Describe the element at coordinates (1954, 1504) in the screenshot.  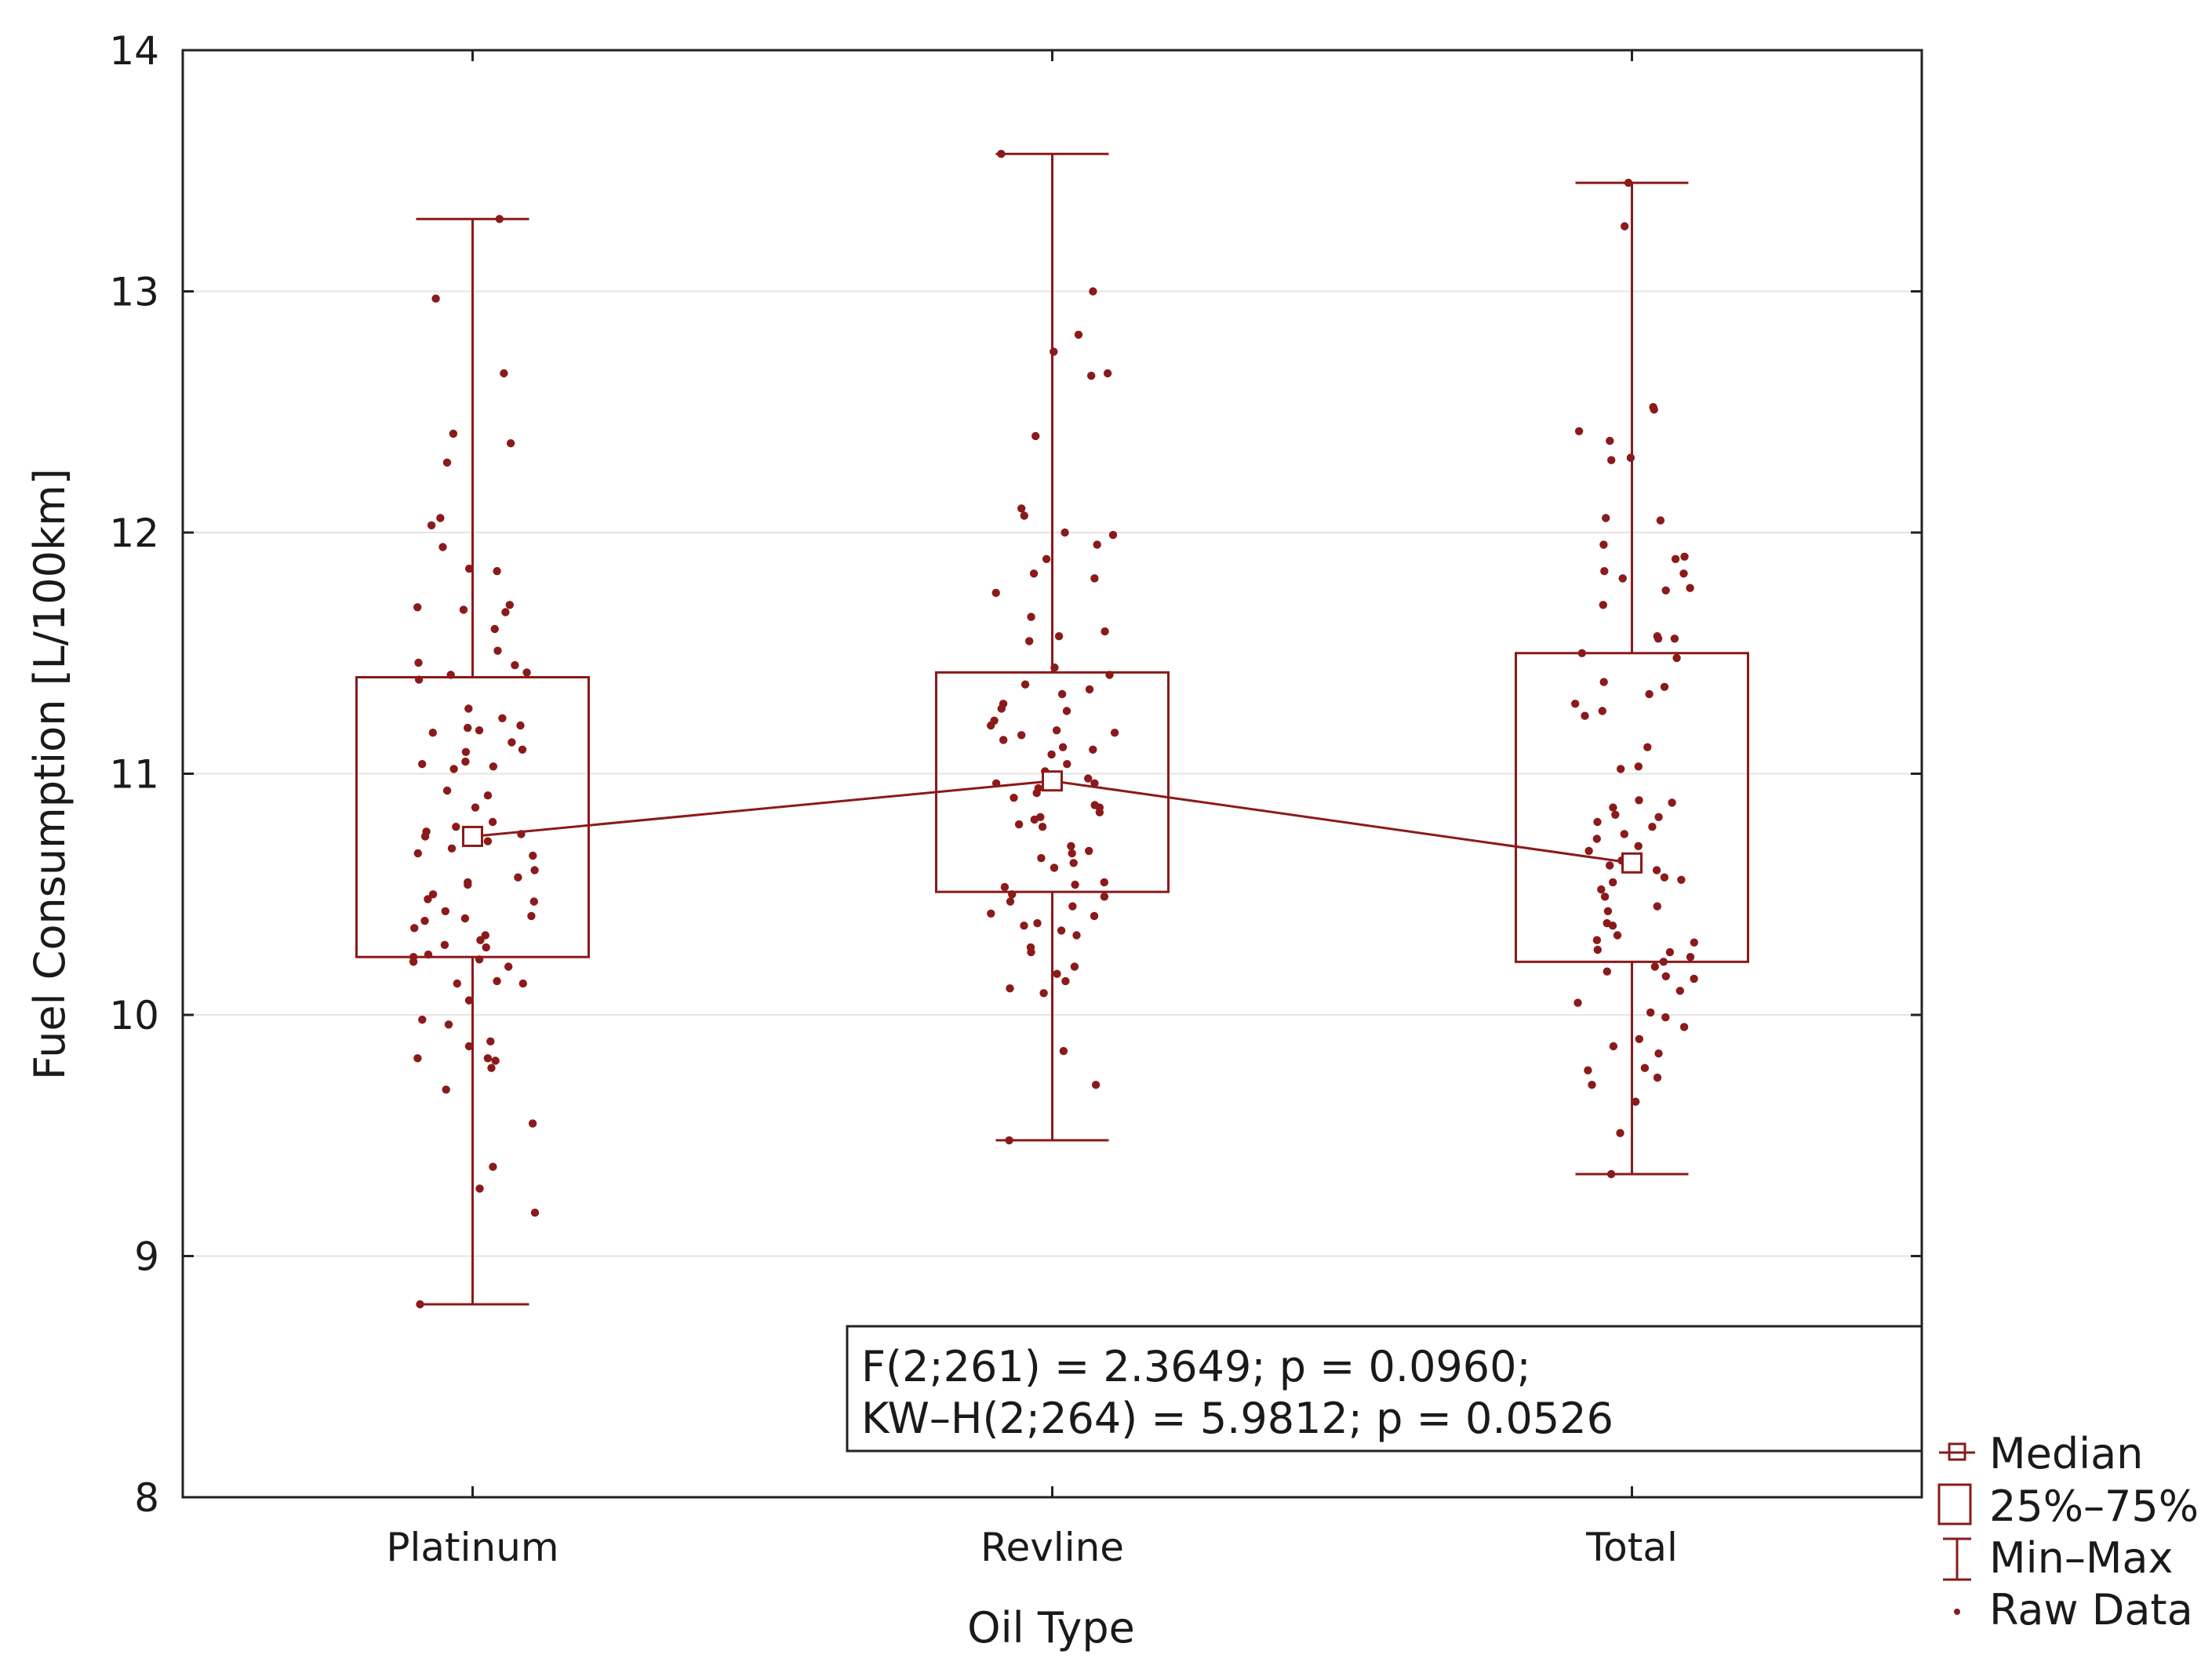
I see `legend-box-icon` at that location.